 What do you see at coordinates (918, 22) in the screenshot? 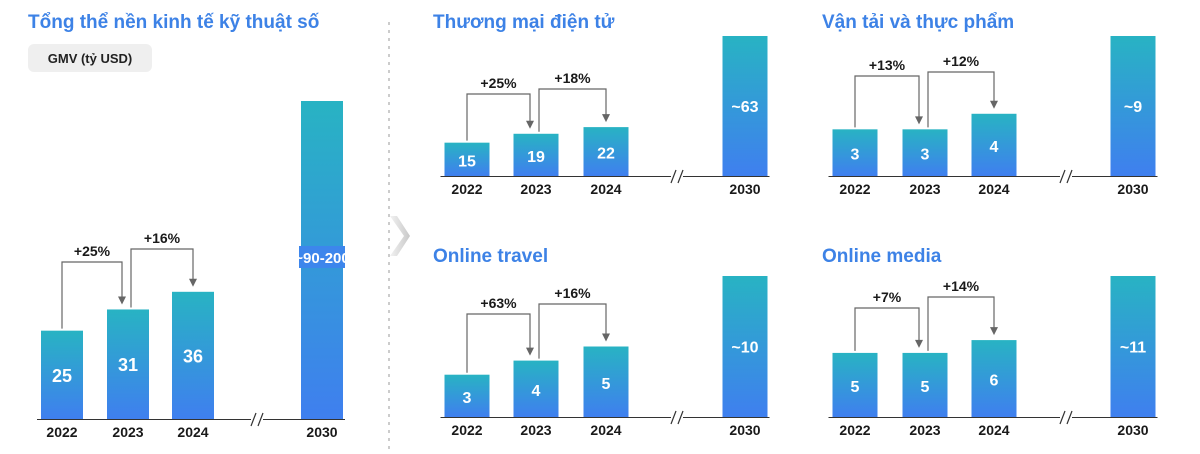
I see `chart-title: Vận tải và thực phẩm` at bounding box center [918, 22].